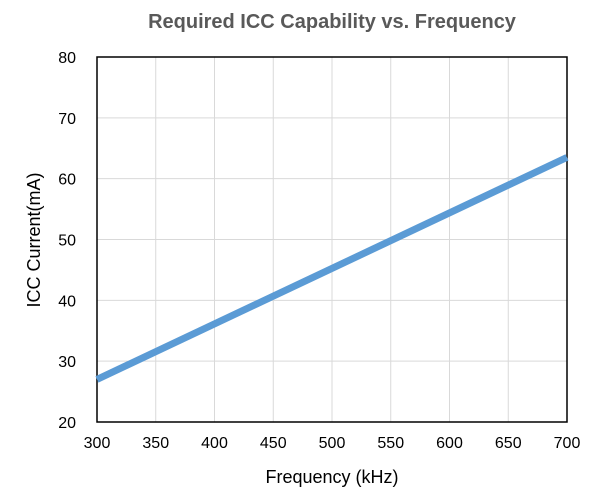 This screenshot has height=492, width=591. What do you see at coordinates (449, 443) in the screenshot?
I see `x-tick-label: 600` at bounding box center [449, 443].